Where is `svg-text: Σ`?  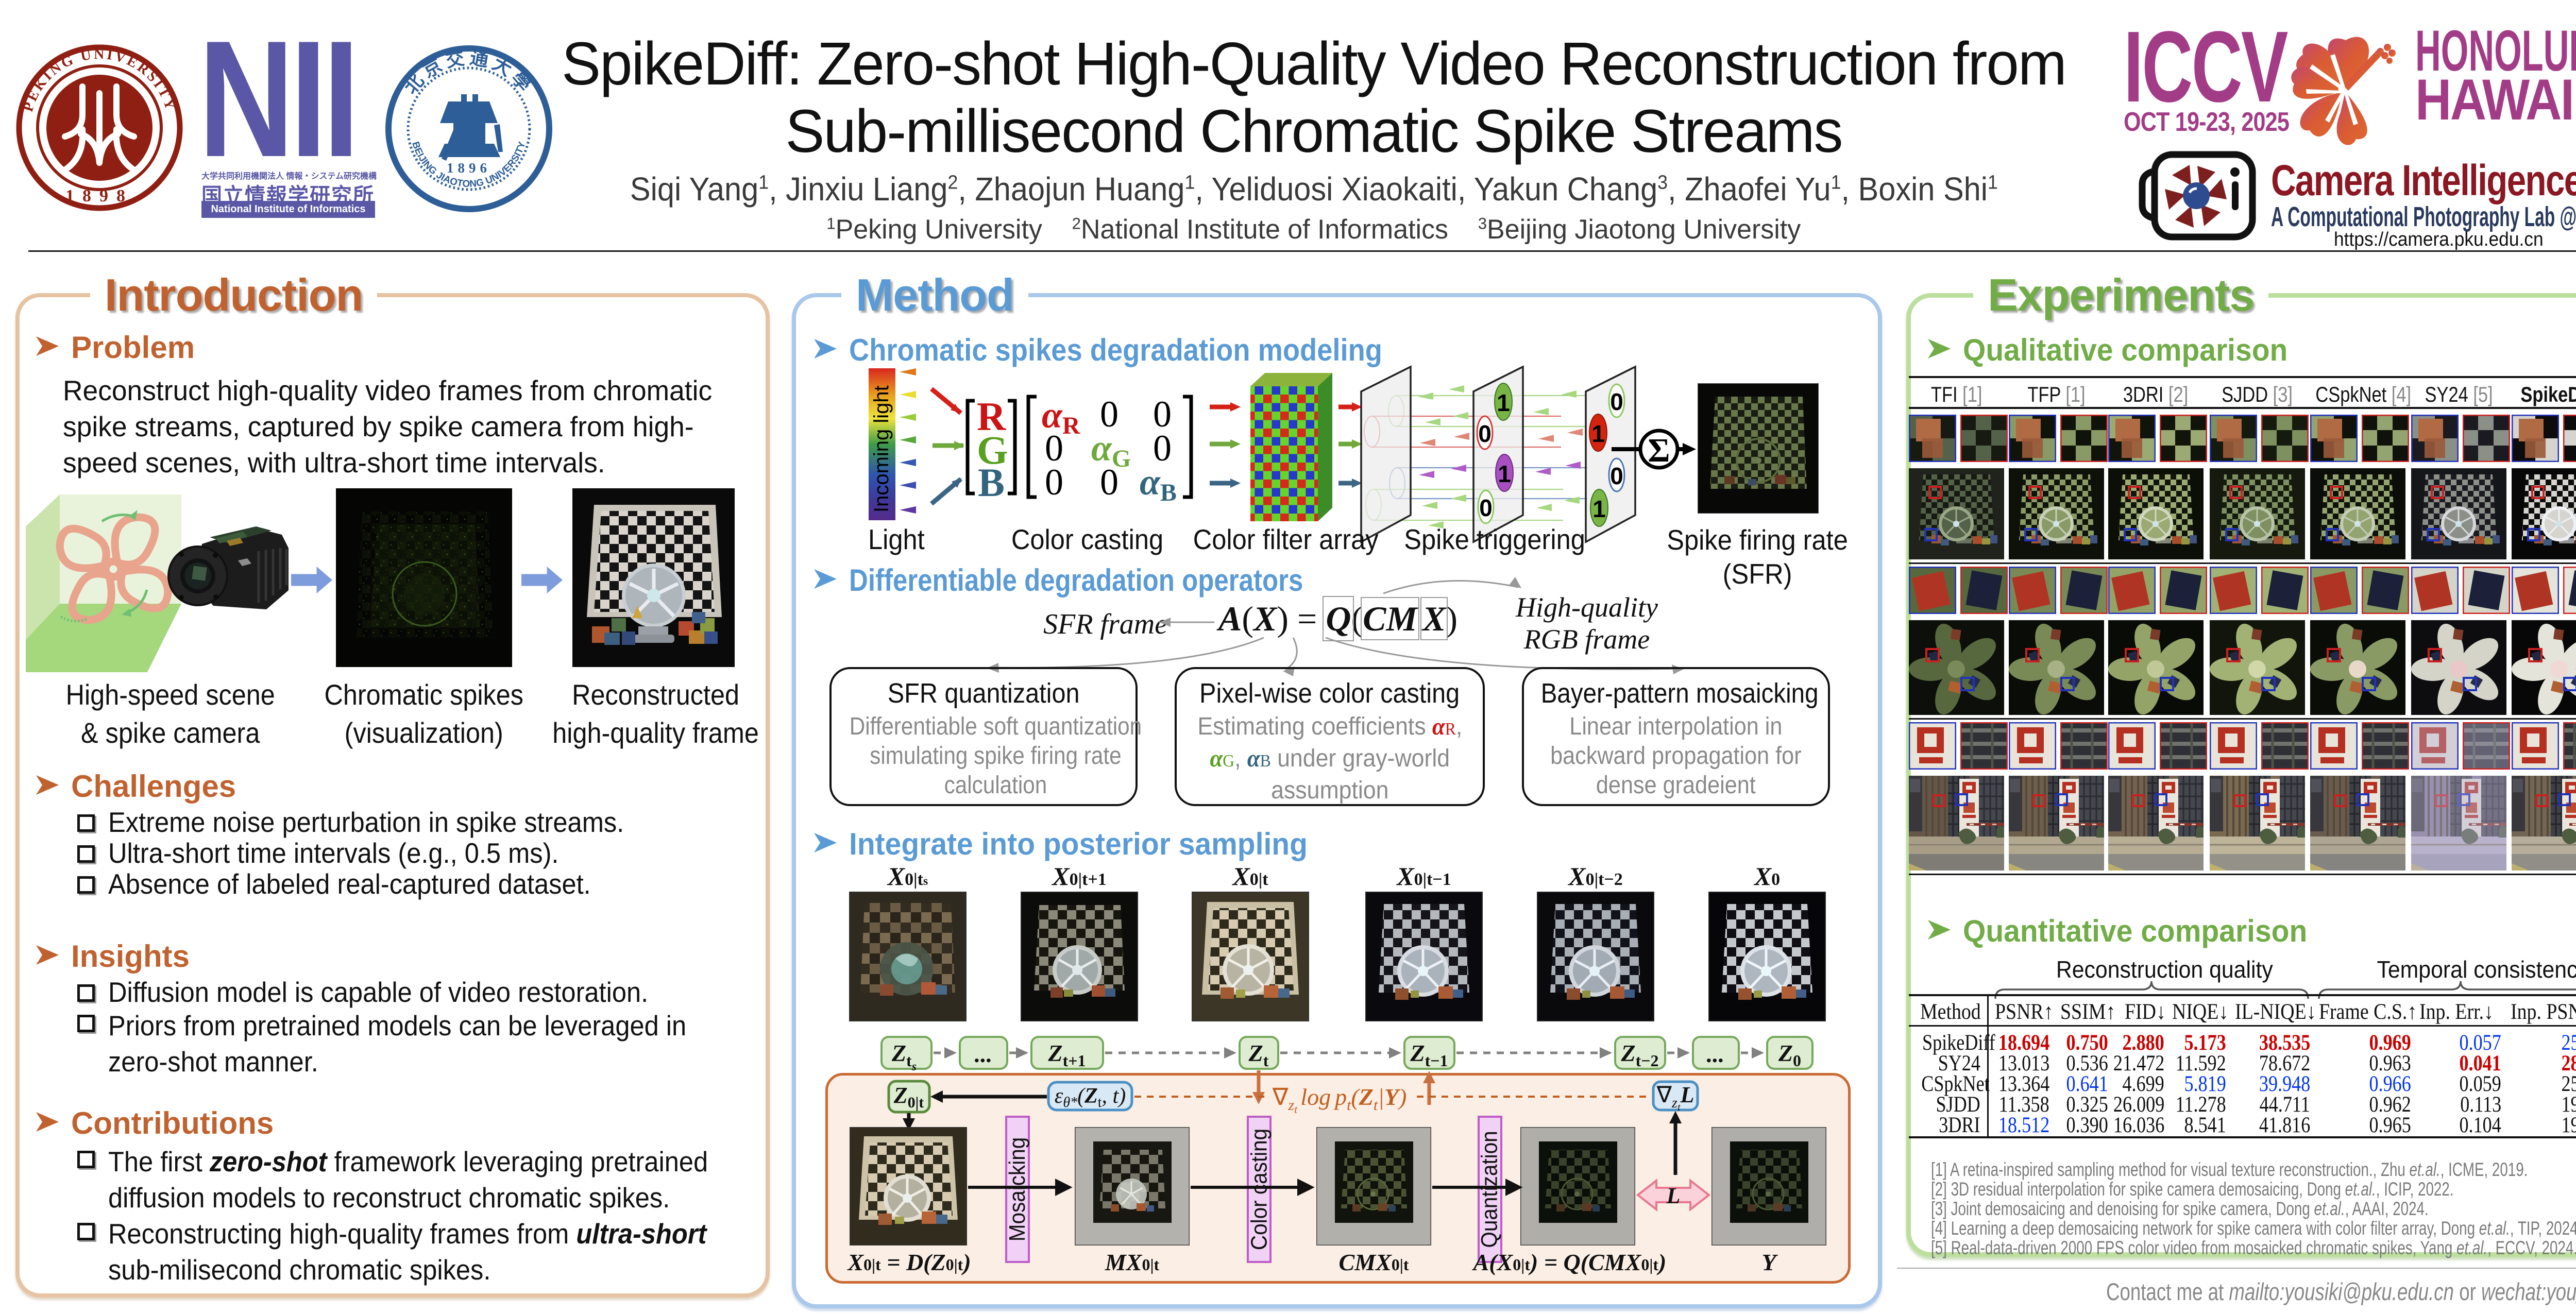 svg-text: Σ is located at coordinates (1659, 450).